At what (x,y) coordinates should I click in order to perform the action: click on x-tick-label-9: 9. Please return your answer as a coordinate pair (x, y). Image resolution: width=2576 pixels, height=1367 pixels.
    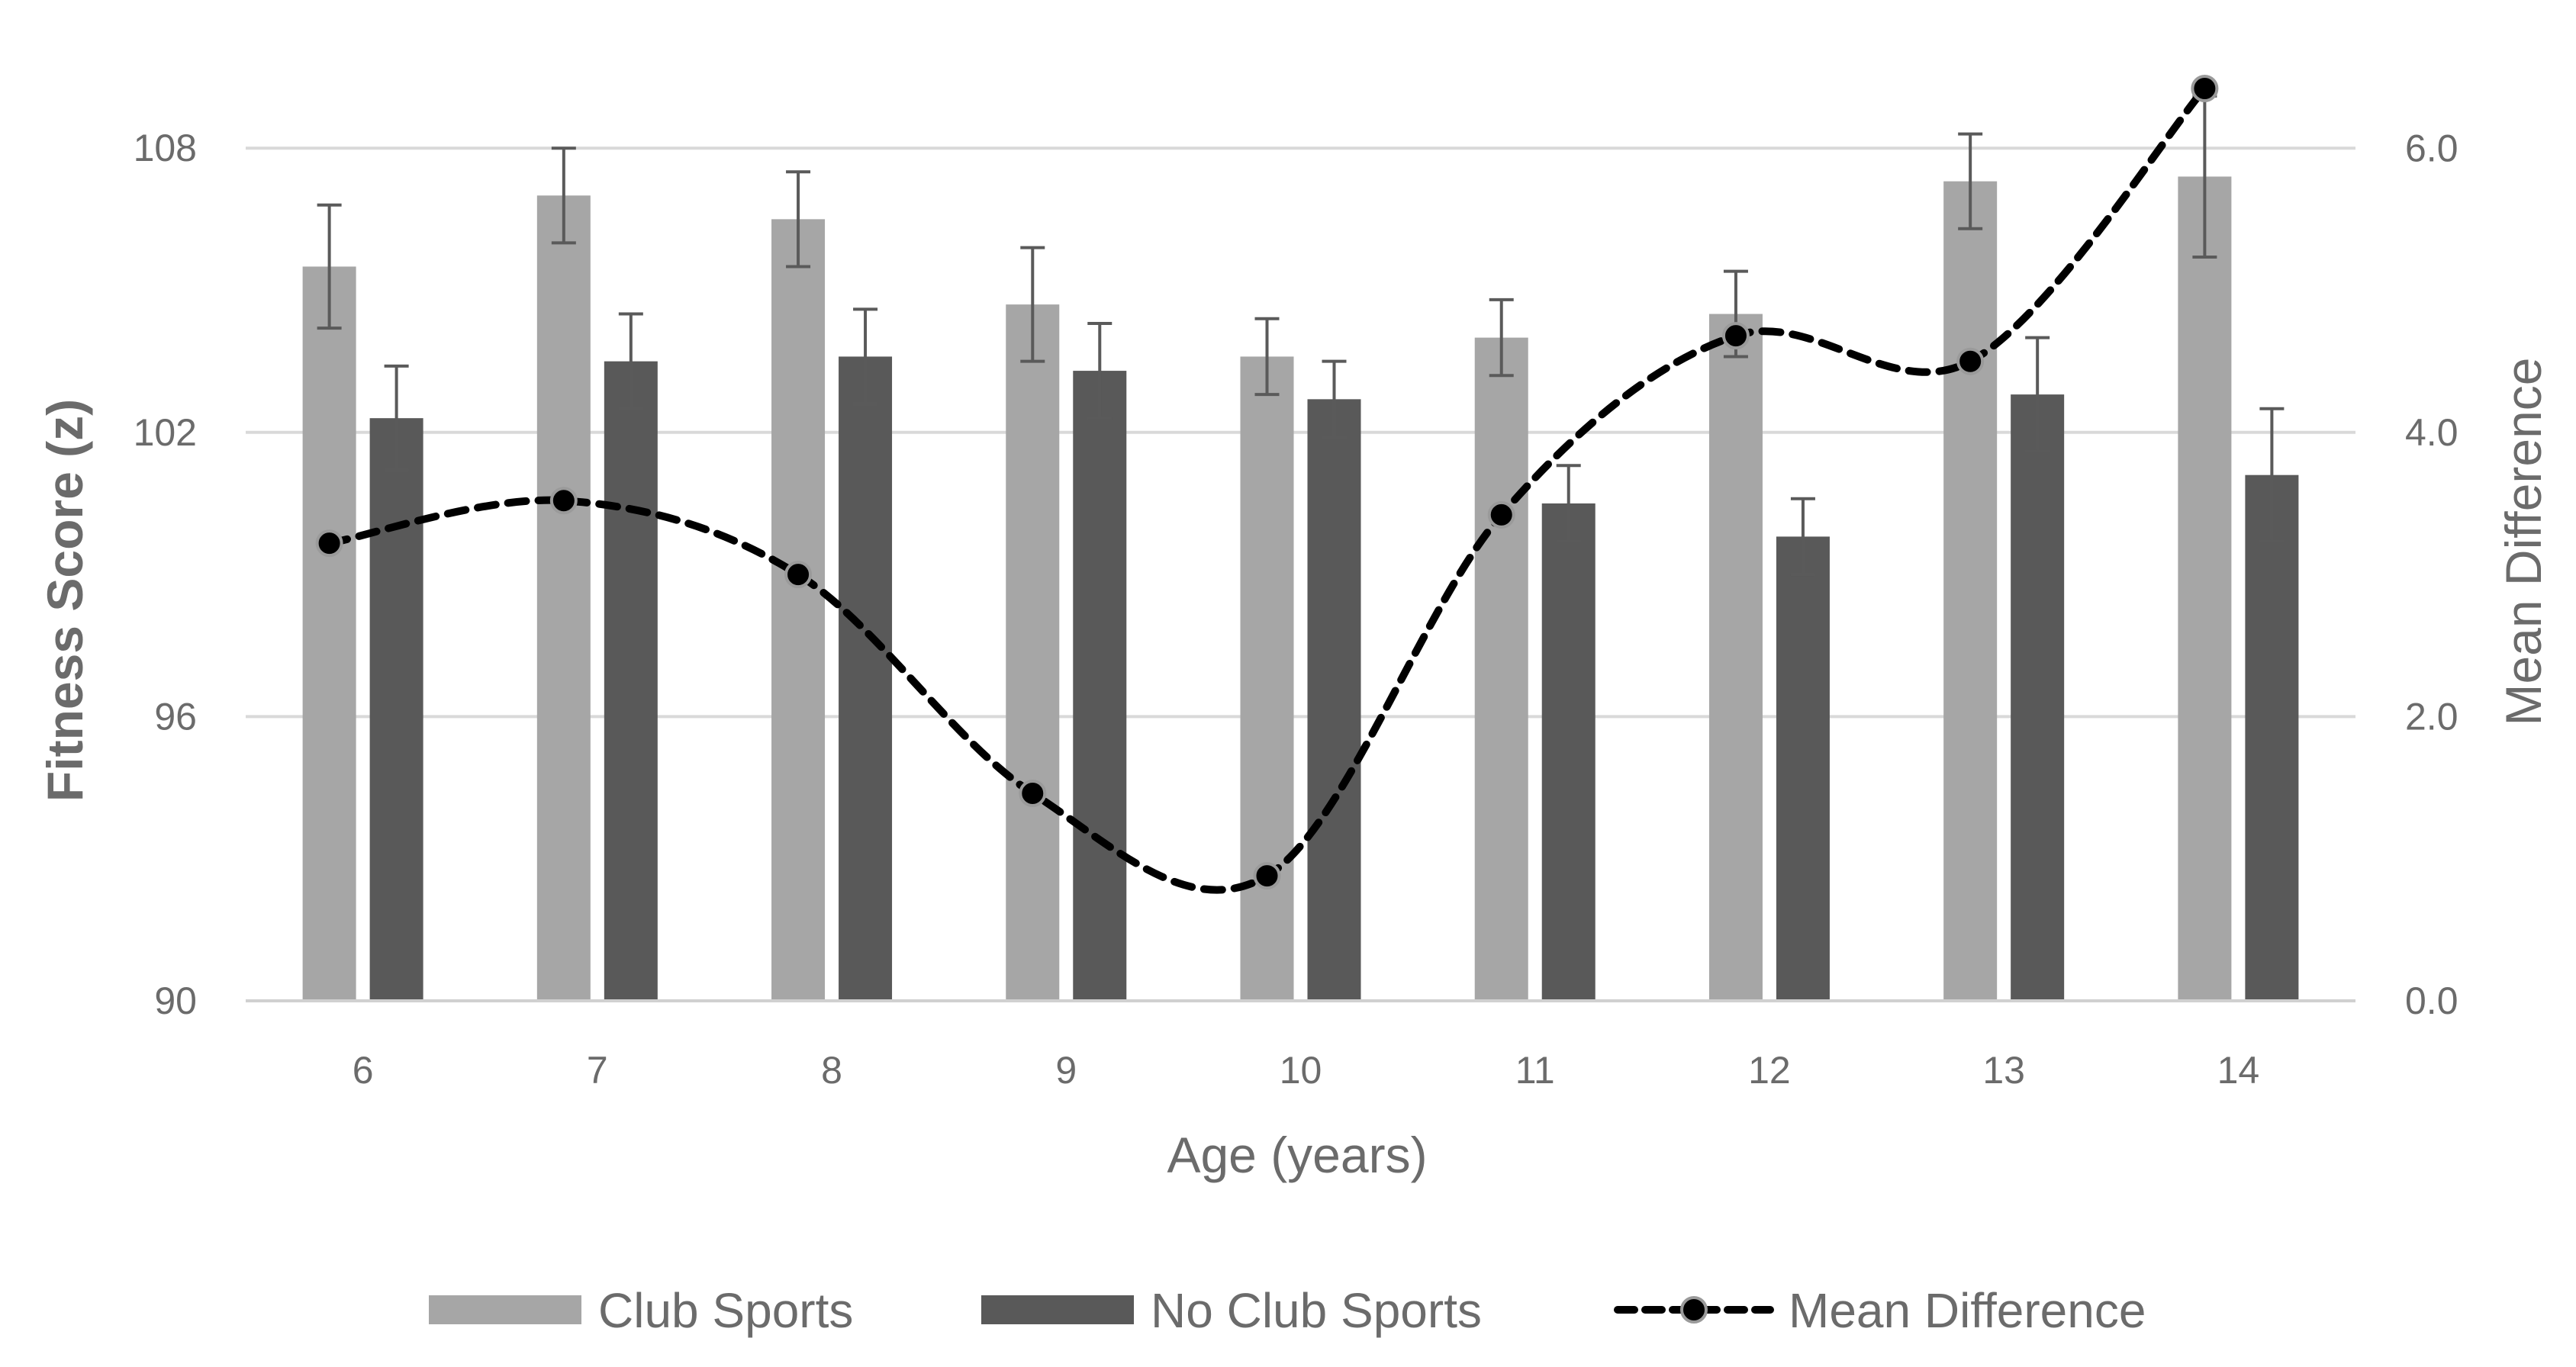
    Looking at the image, I should click on (1066, 1070).